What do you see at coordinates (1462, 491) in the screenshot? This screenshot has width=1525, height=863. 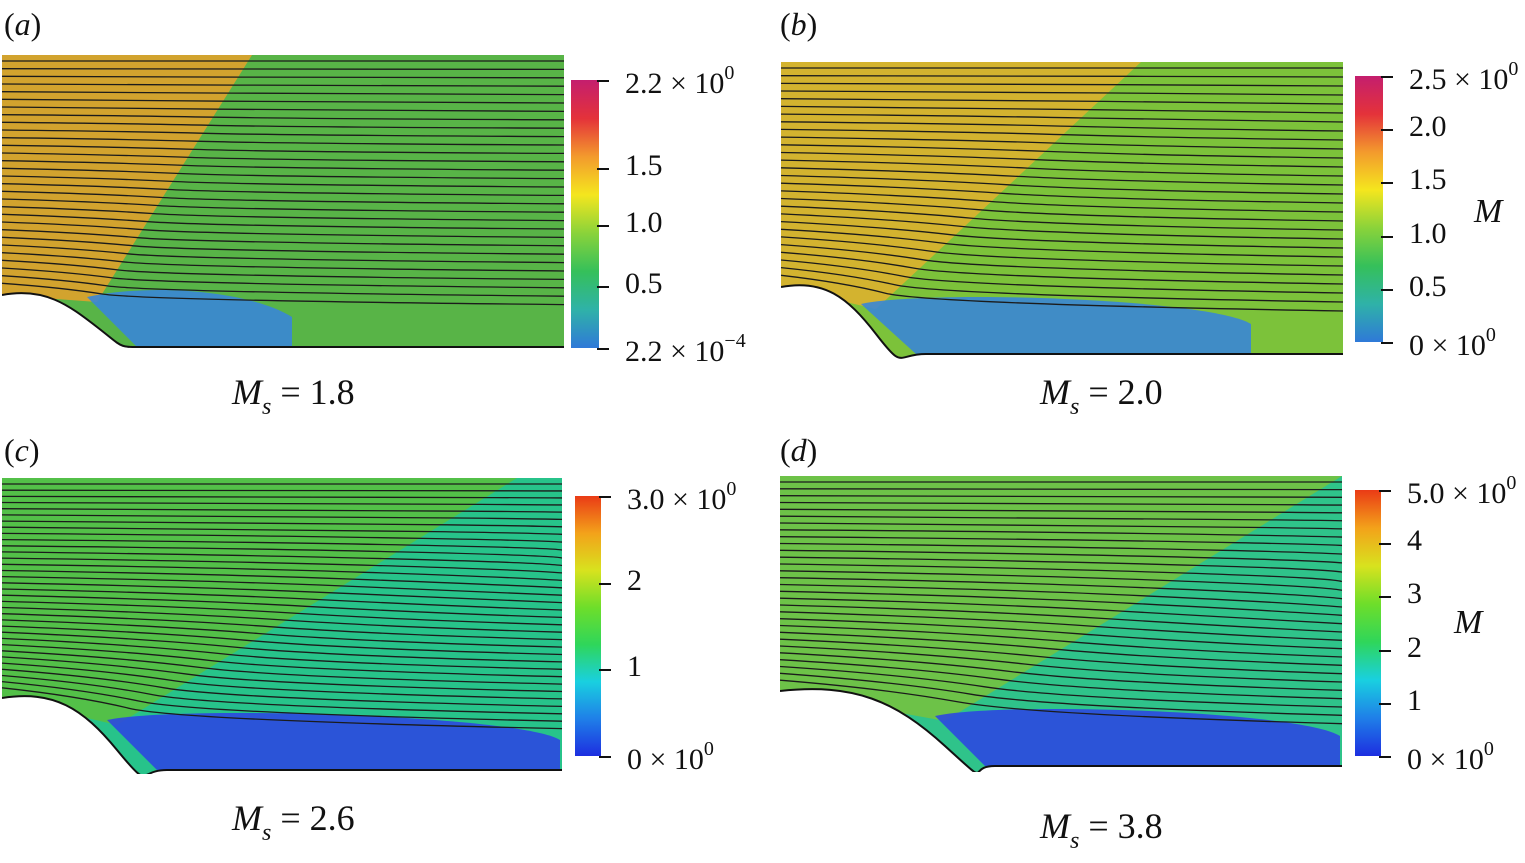 I see `colorbar-max-label: 5.0 × 100` at bounding box center [1462, 491].